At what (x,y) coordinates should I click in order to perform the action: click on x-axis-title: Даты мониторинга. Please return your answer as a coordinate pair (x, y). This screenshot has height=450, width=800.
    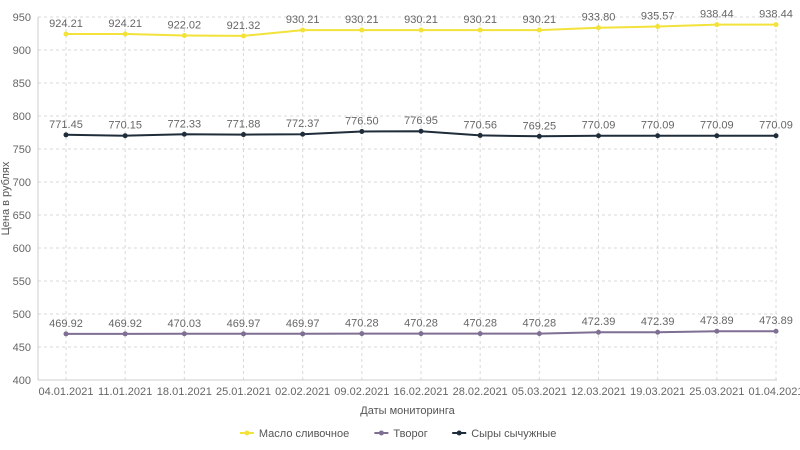
    Looking at the image, I should click on (407, 411).